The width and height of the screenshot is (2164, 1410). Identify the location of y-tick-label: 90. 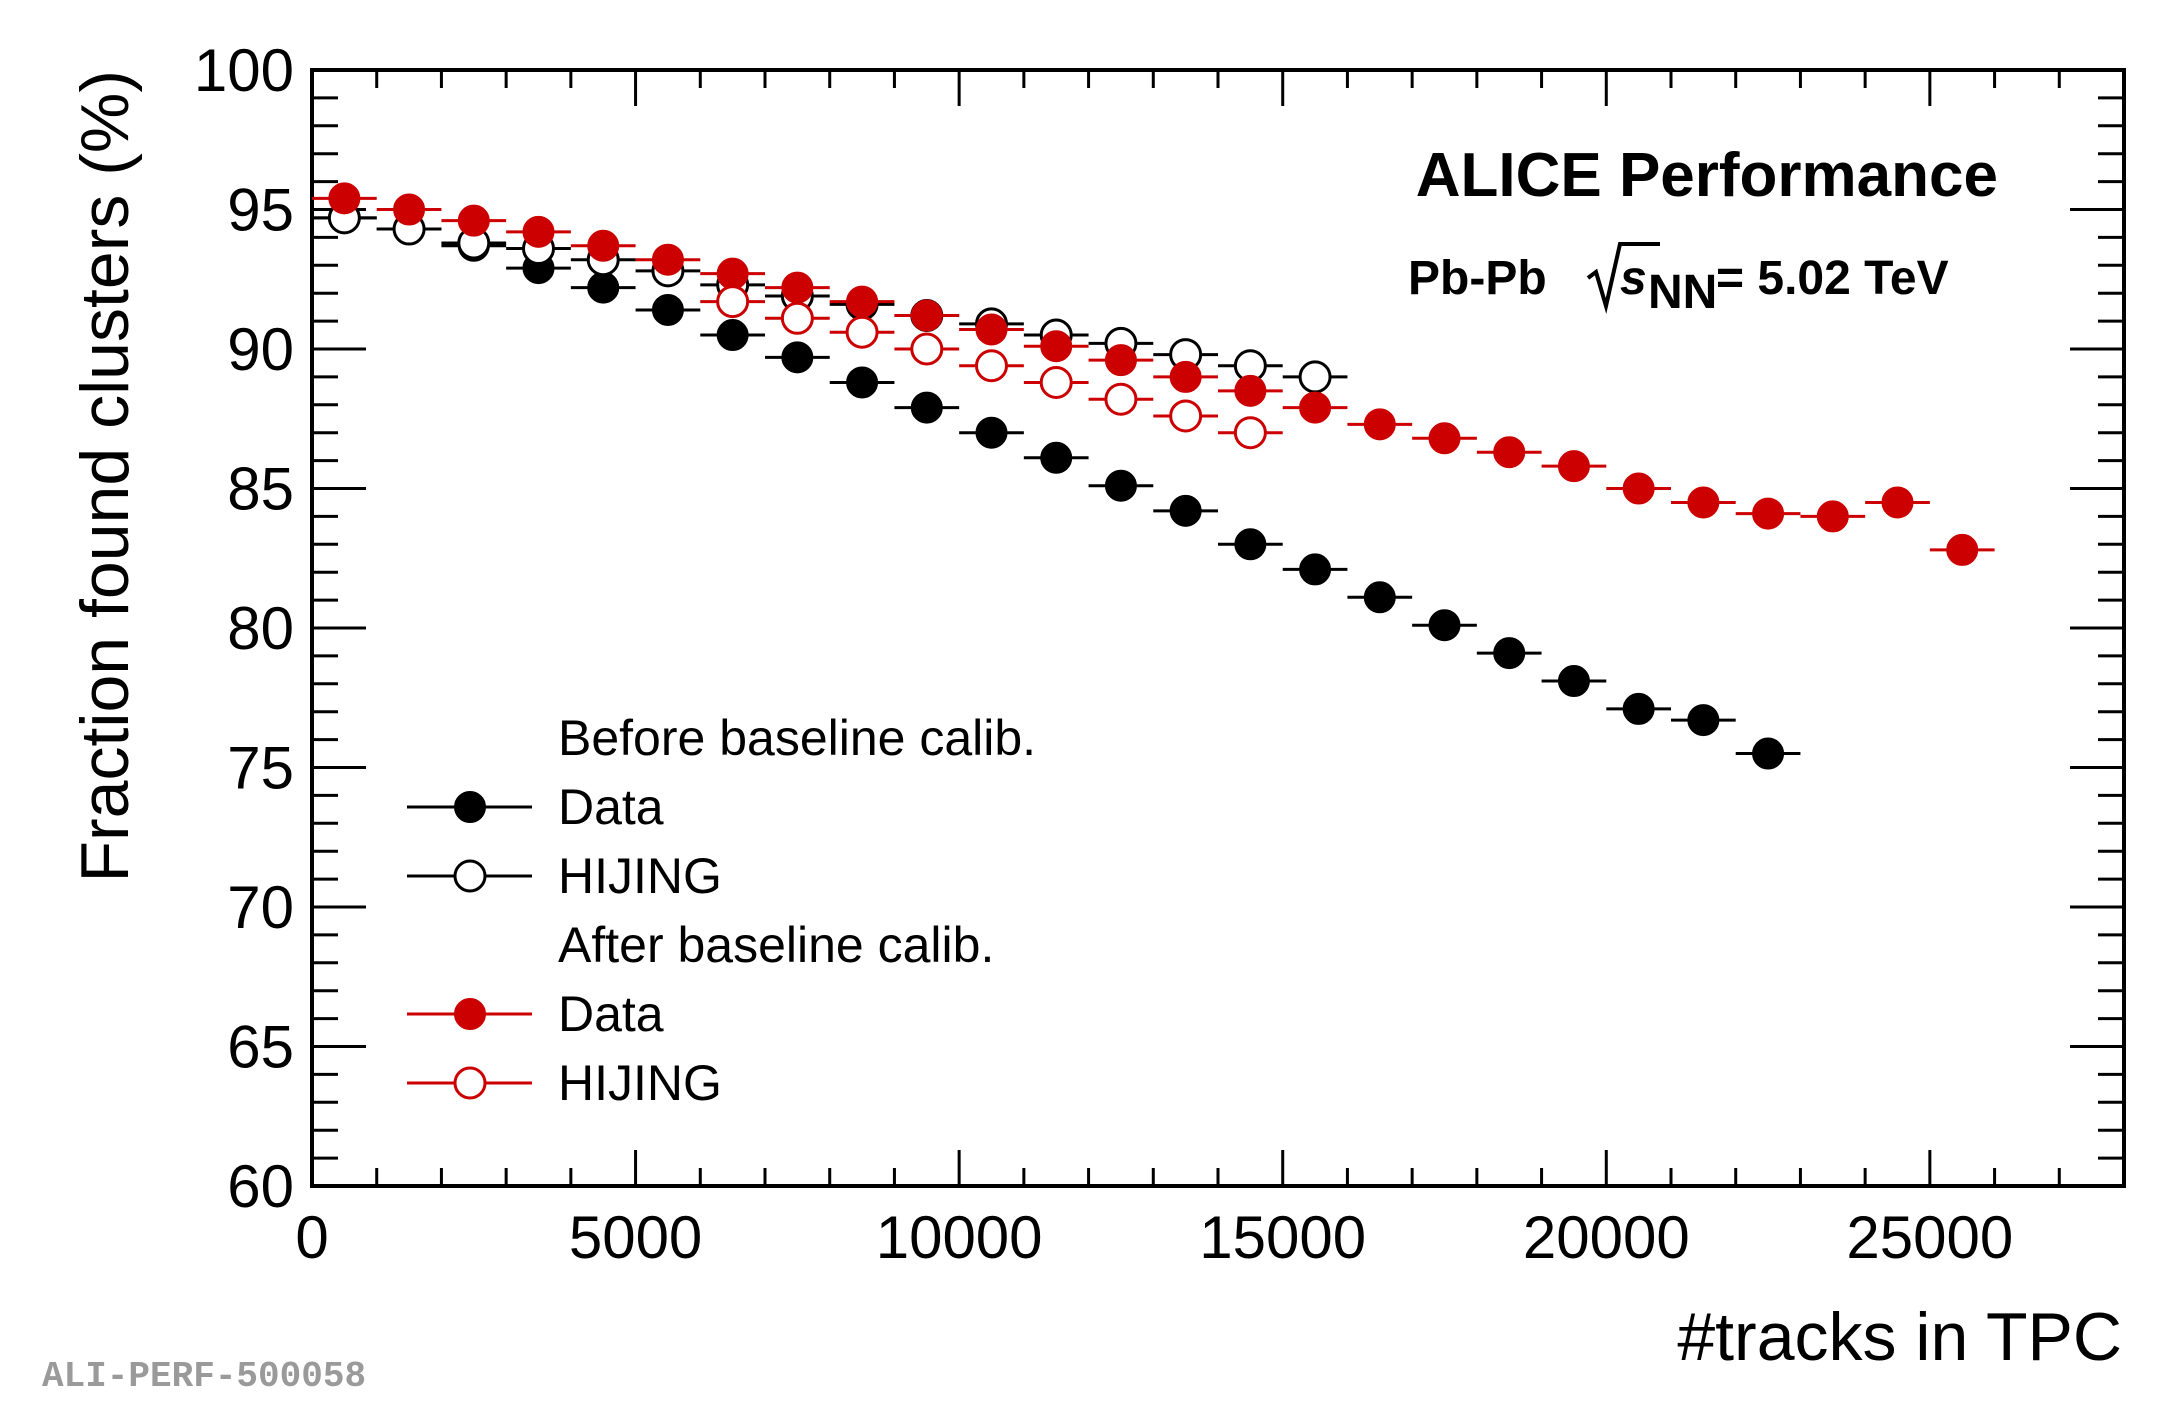
(260, 349).